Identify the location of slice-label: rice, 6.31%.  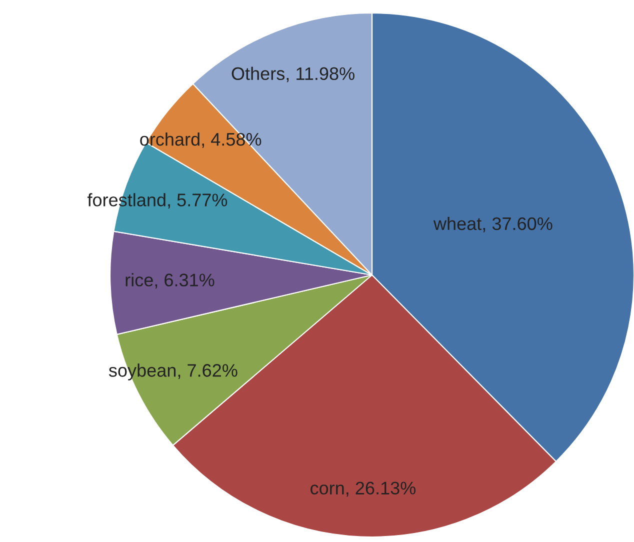
(170, 281).